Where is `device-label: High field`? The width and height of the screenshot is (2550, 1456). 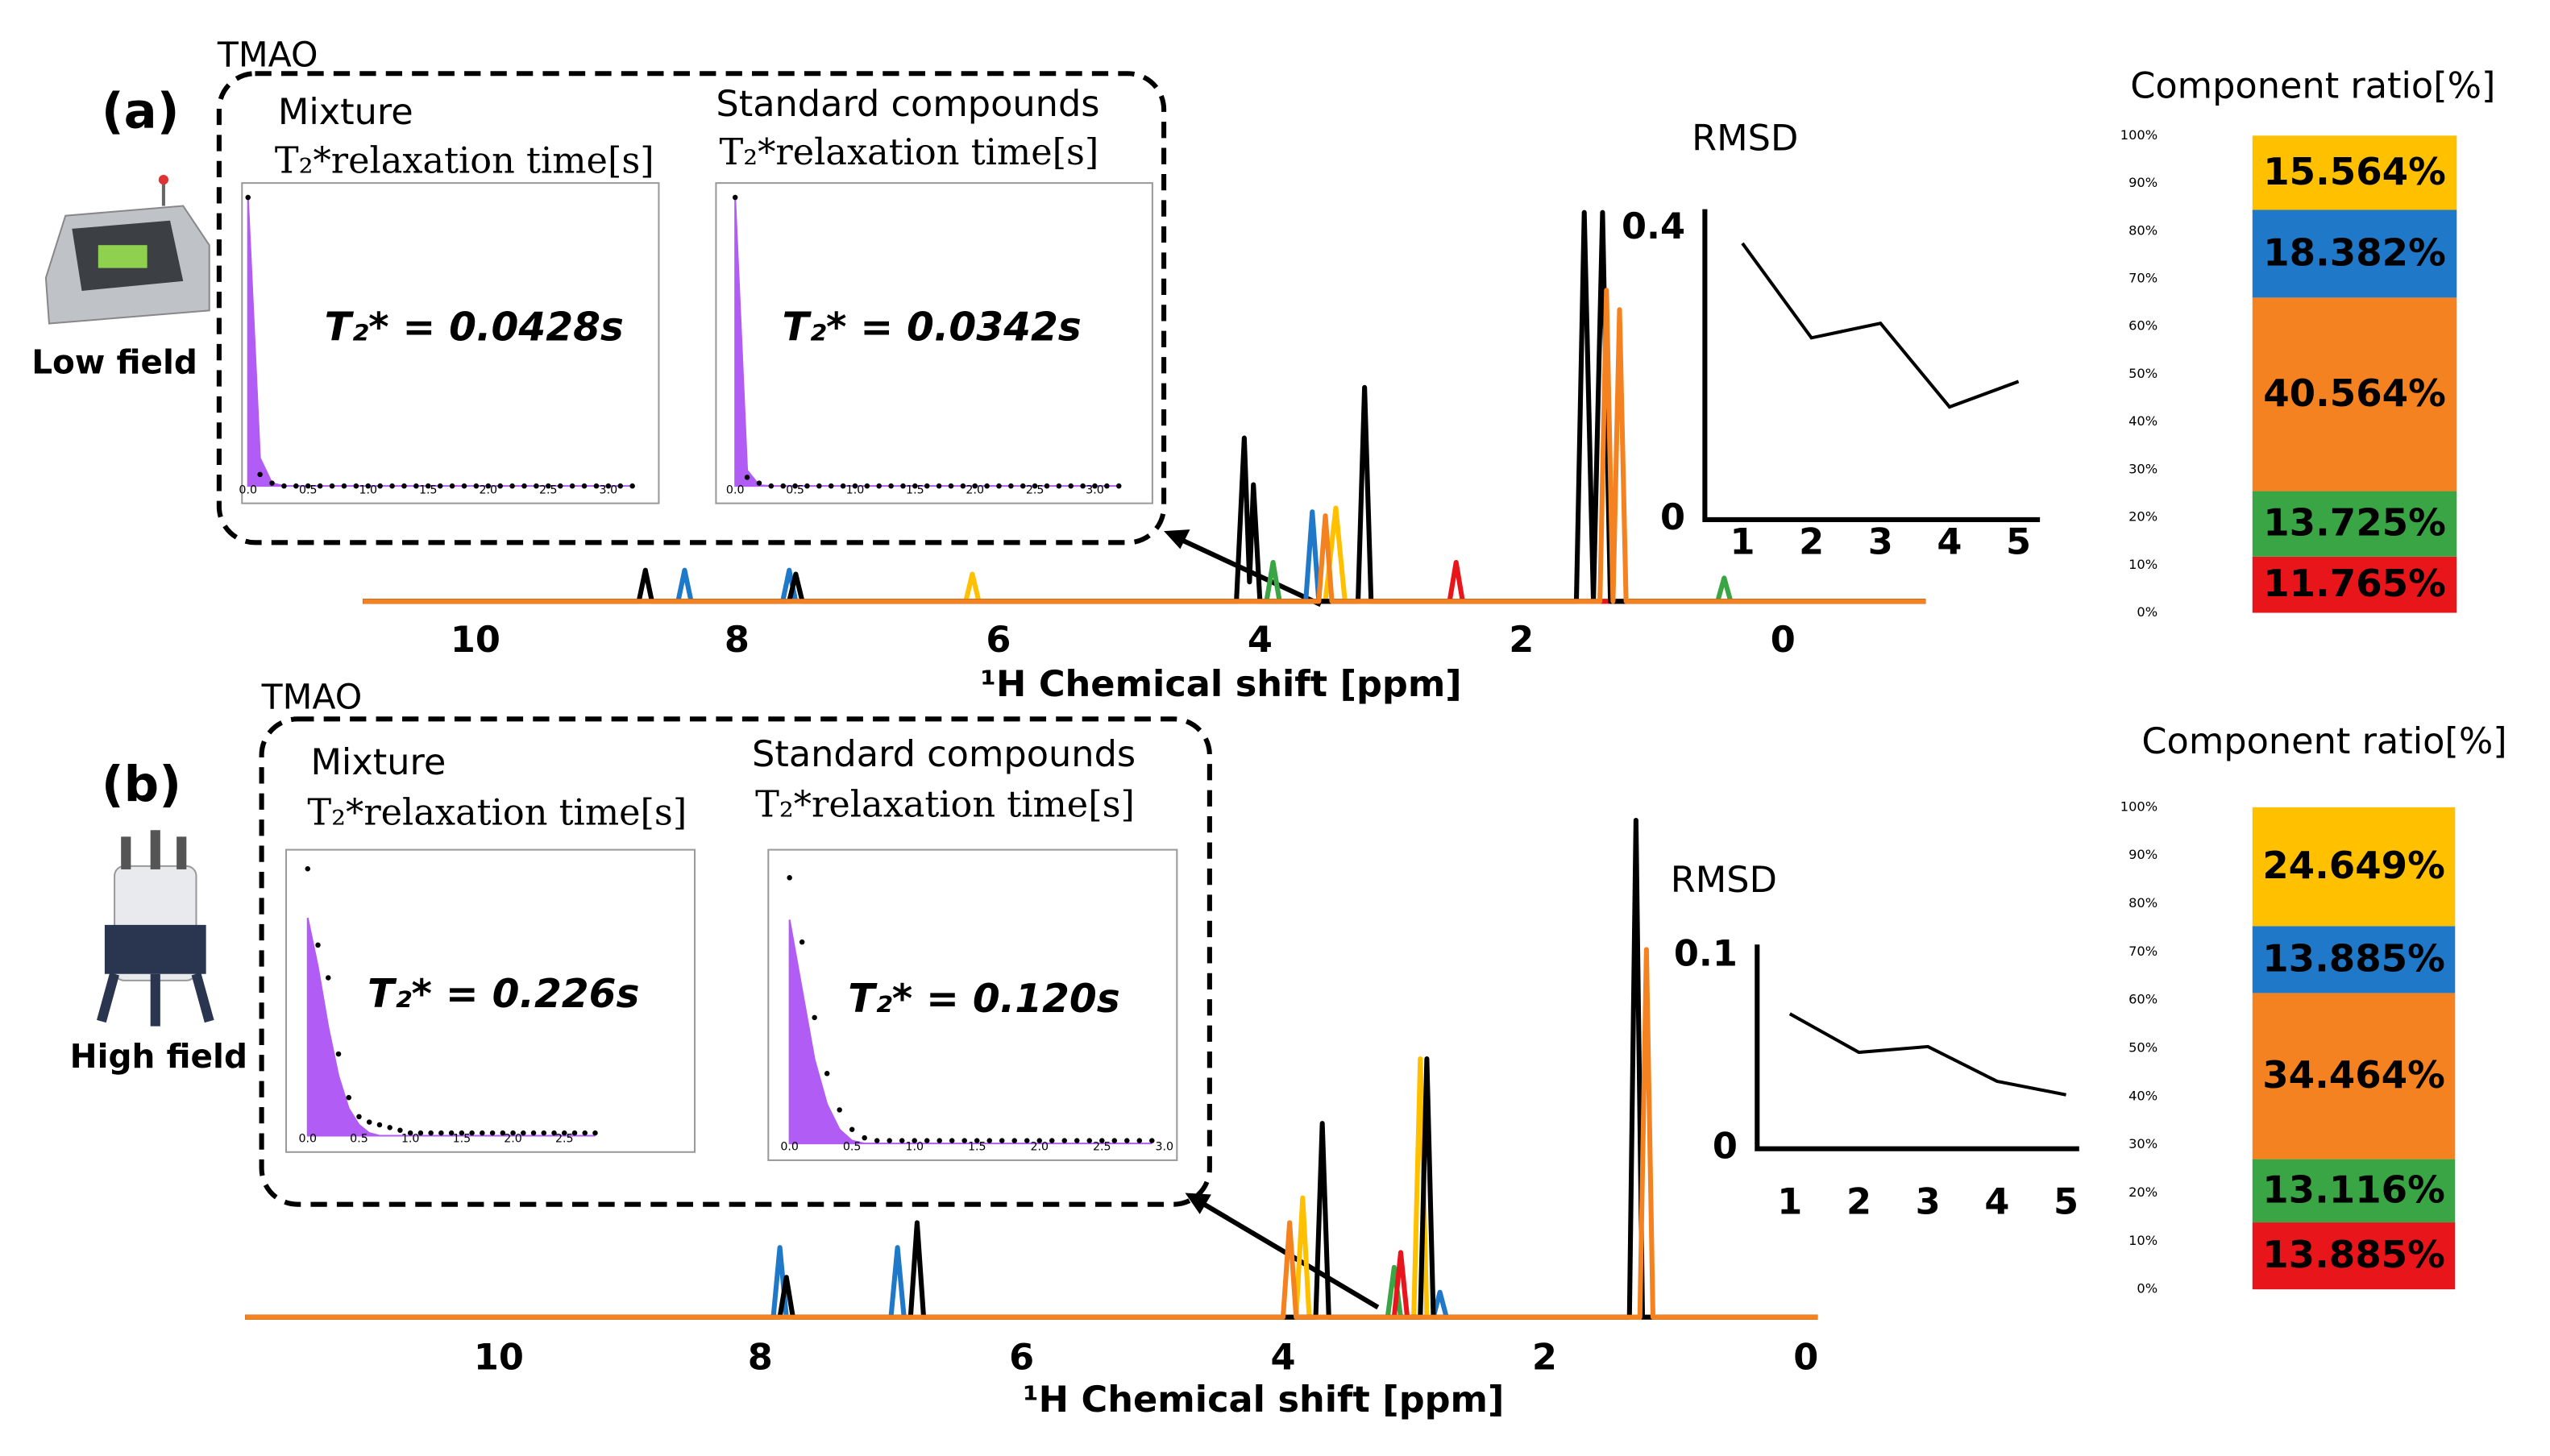
device-label: High field is located at coordinates (158, 1056).